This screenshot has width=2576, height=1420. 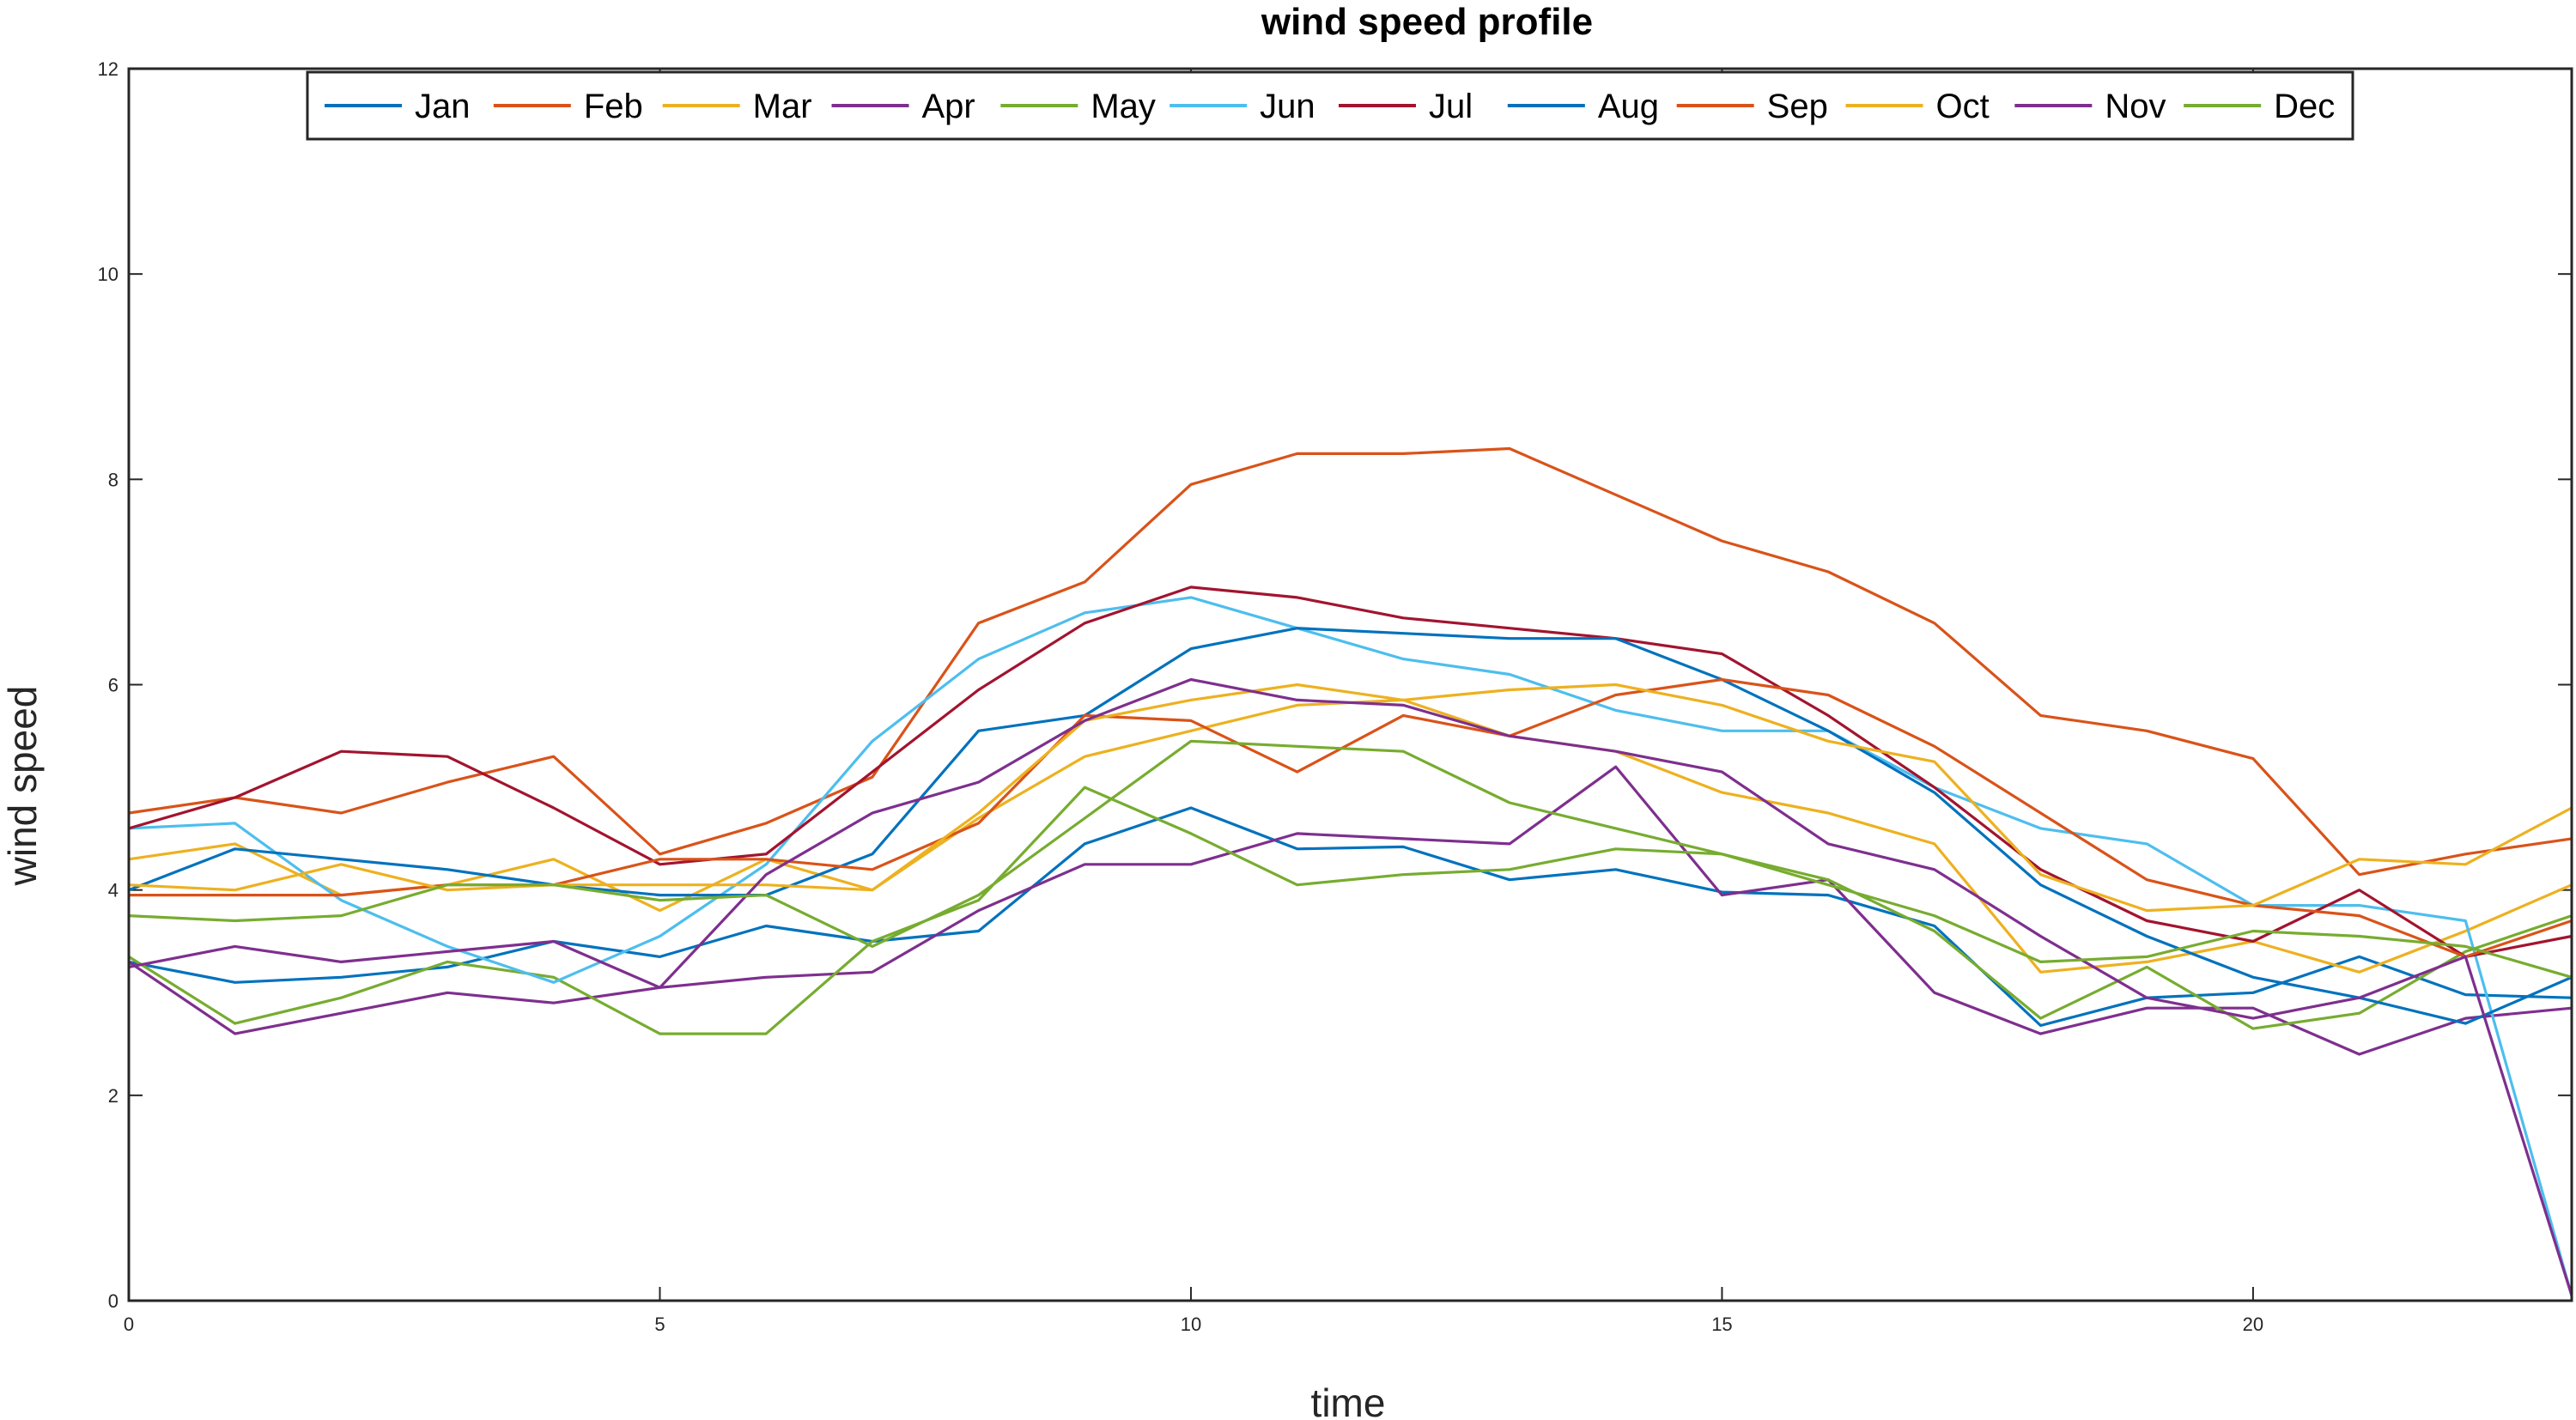 What do you see at coordinates (1628, 106) in the screenshot?
I see `legend-label-aug: Aug` at bounding box center [1628, 106].